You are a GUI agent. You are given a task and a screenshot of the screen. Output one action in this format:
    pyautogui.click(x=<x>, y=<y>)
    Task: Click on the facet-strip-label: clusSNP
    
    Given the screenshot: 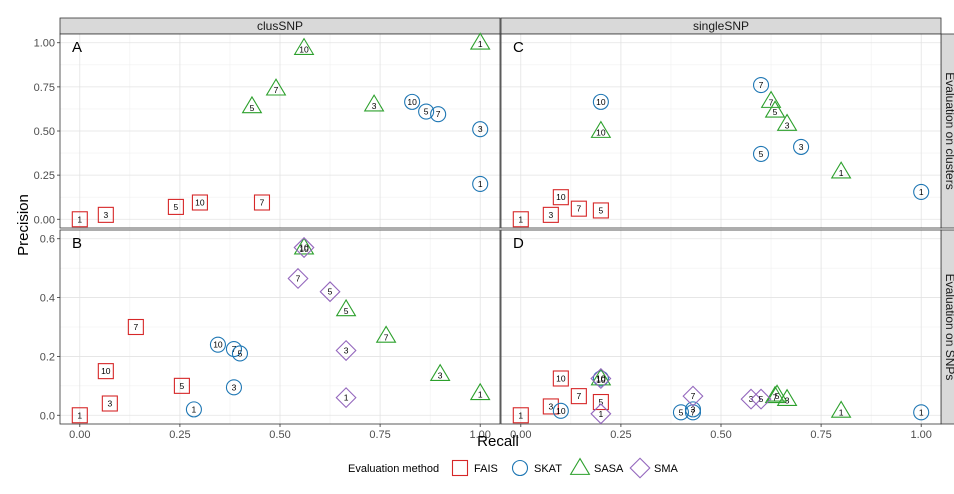 What is the action you would take?
    pyautogui.click(x=280, y=26)
    